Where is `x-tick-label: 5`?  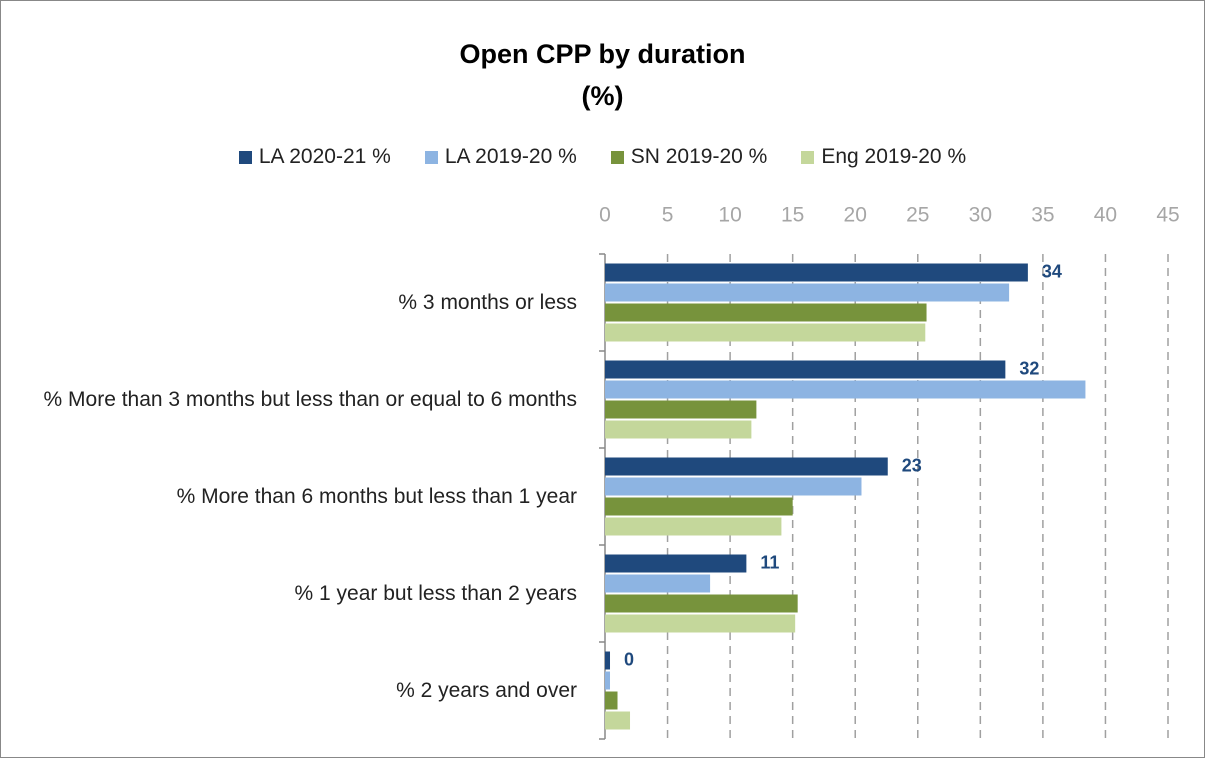
x-tick-label: 5 is located at coordinates (668, 215).